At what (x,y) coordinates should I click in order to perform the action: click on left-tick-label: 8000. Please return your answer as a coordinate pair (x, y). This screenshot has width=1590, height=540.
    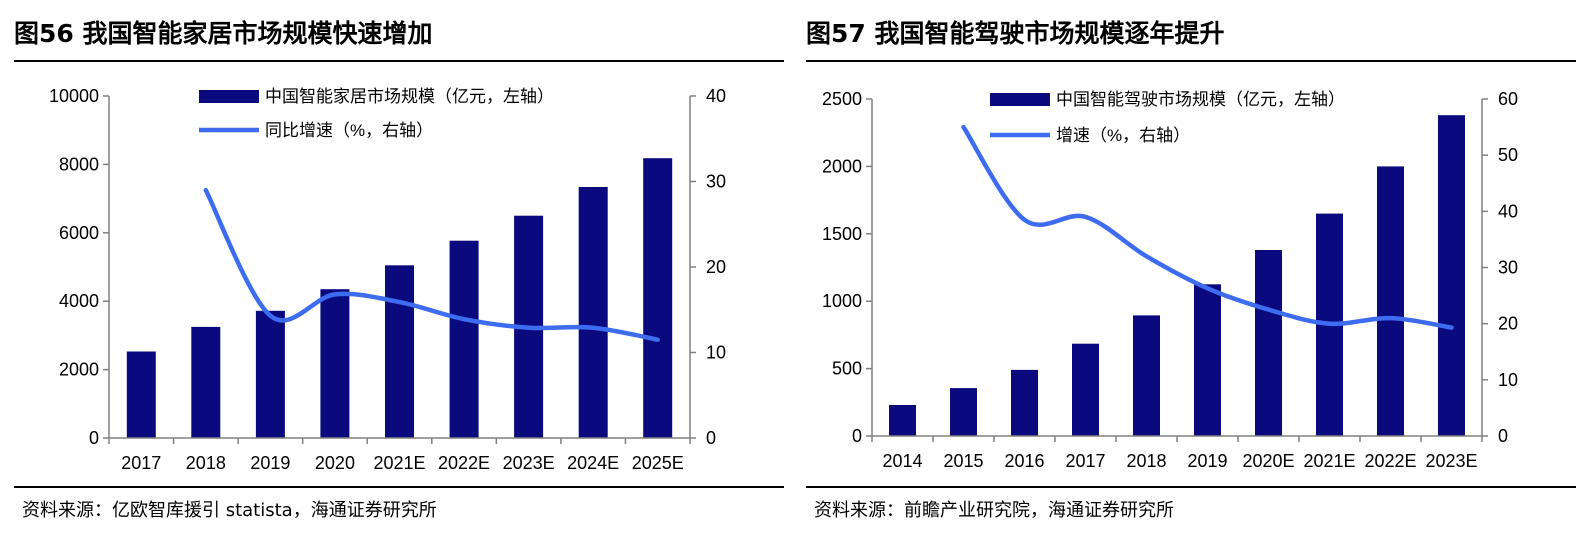
    Looking at the image, I should click on (79, 164).